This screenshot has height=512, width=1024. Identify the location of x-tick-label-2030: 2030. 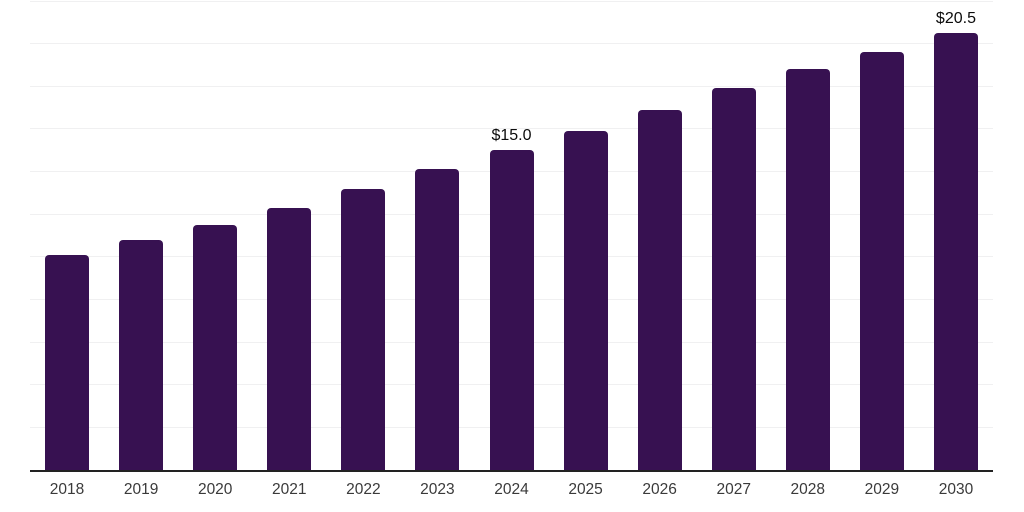
(956, 489).